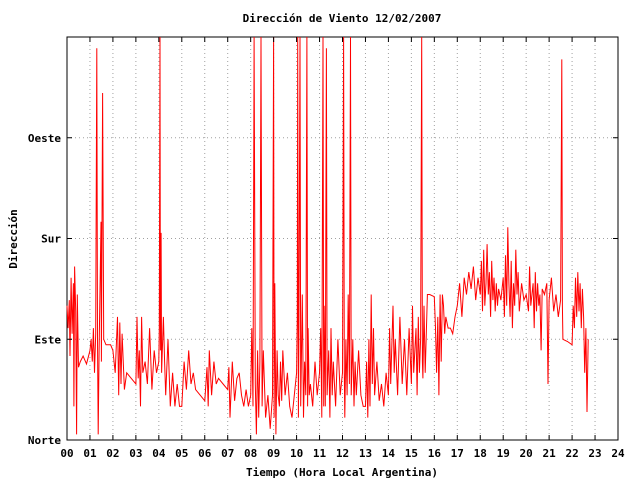  What do you see at coordinates (227, 453) in the screenshot?
I see `x-tick-label: 07` at bounding box center [227, 453].